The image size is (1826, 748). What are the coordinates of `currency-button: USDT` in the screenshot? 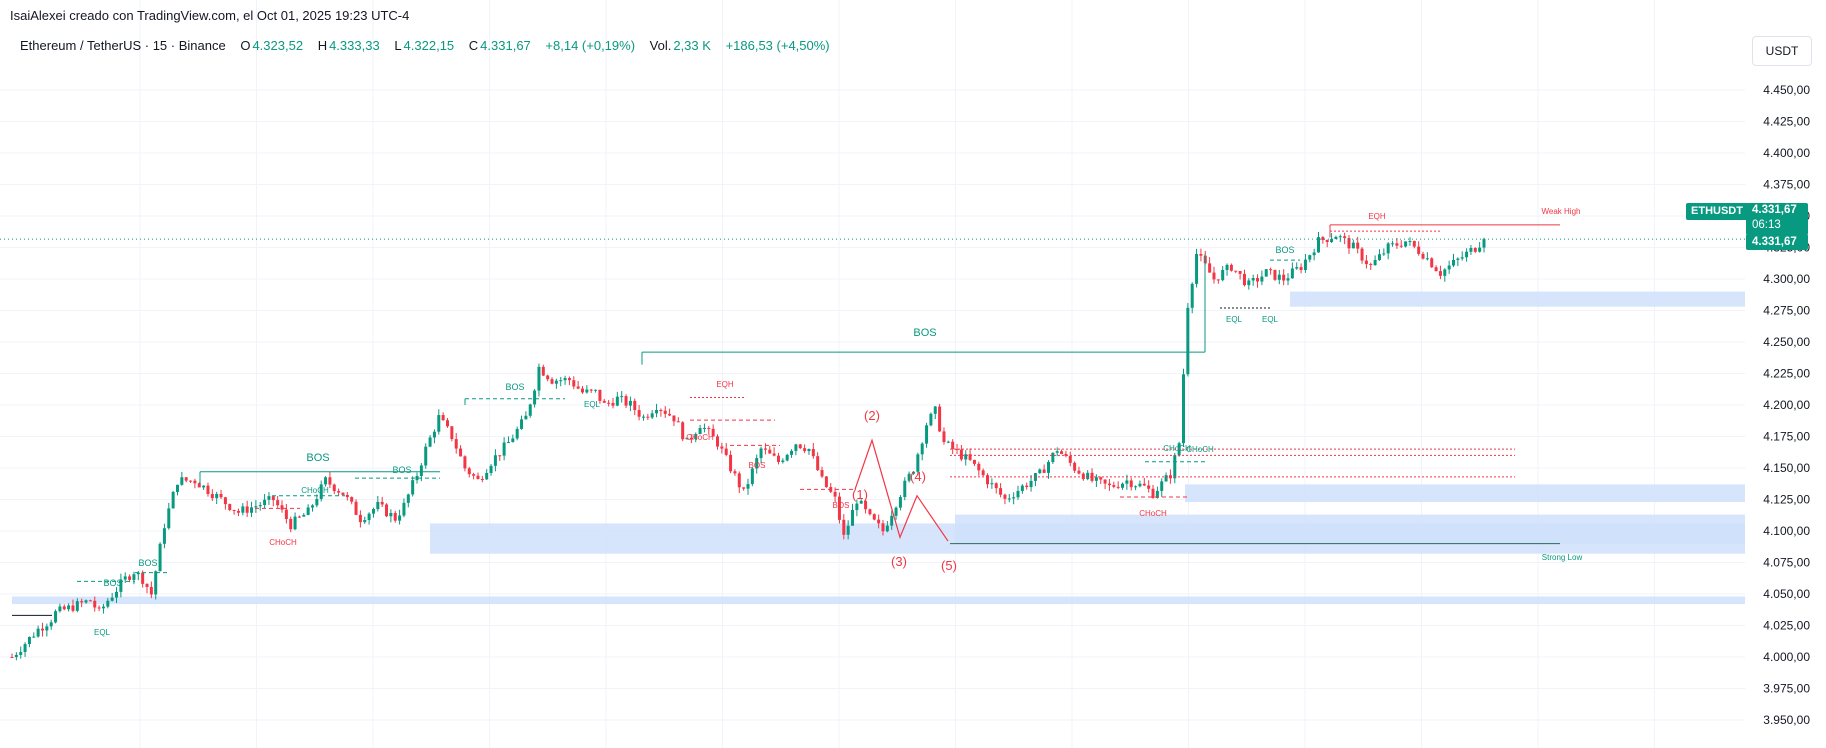 It's located at (1782, 51).